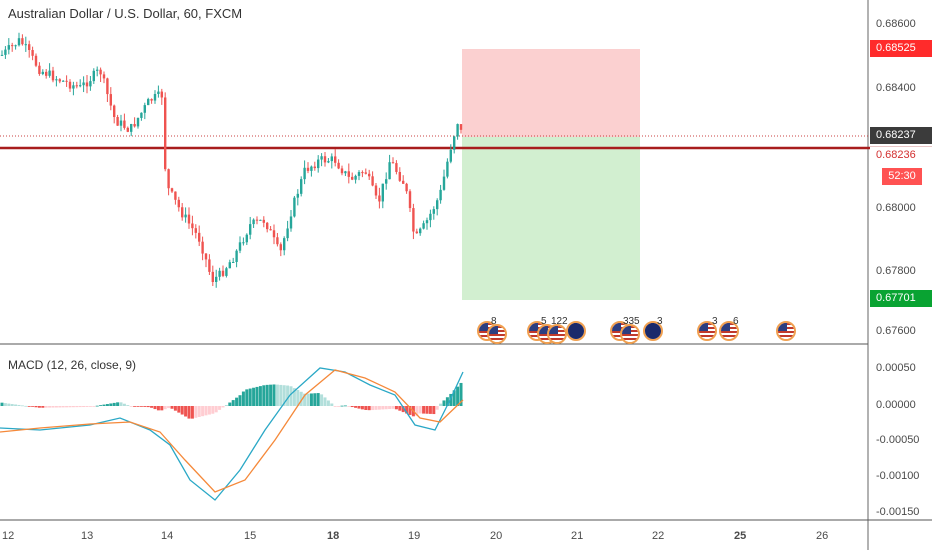  I want to click on signal-line, so click(232, 431).